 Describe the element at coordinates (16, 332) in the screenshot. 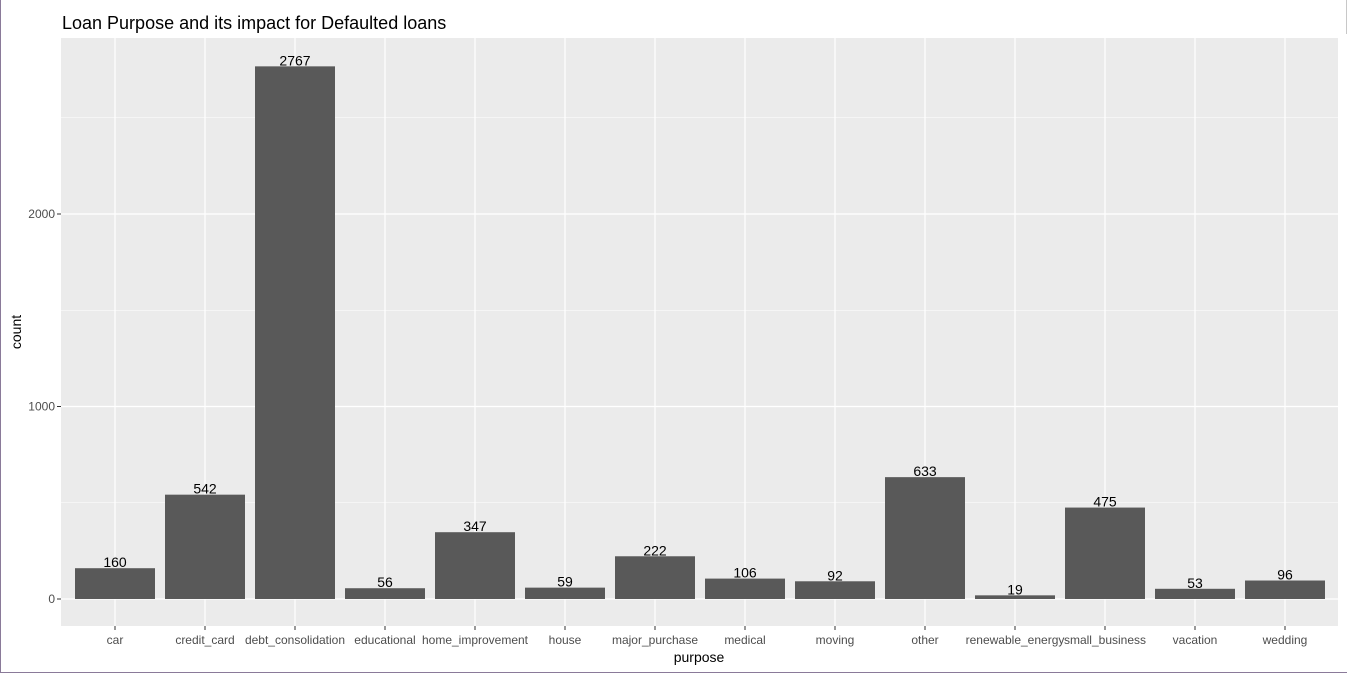

I see `y-axis-title: count` at that location.